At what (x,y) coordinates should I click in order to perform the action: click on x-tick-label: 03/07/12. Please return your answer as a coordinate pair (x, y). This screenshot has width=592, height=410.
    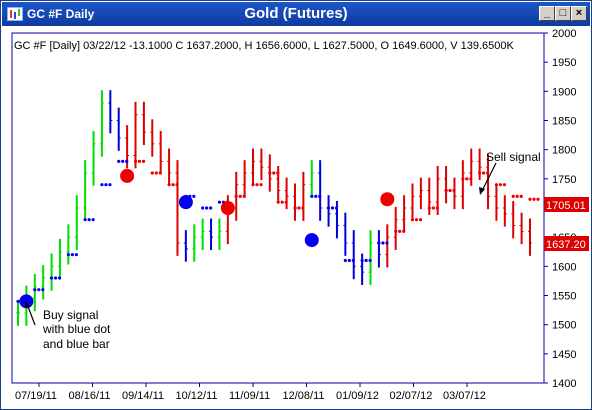
    Looking at the image, I should click on (464, 396).